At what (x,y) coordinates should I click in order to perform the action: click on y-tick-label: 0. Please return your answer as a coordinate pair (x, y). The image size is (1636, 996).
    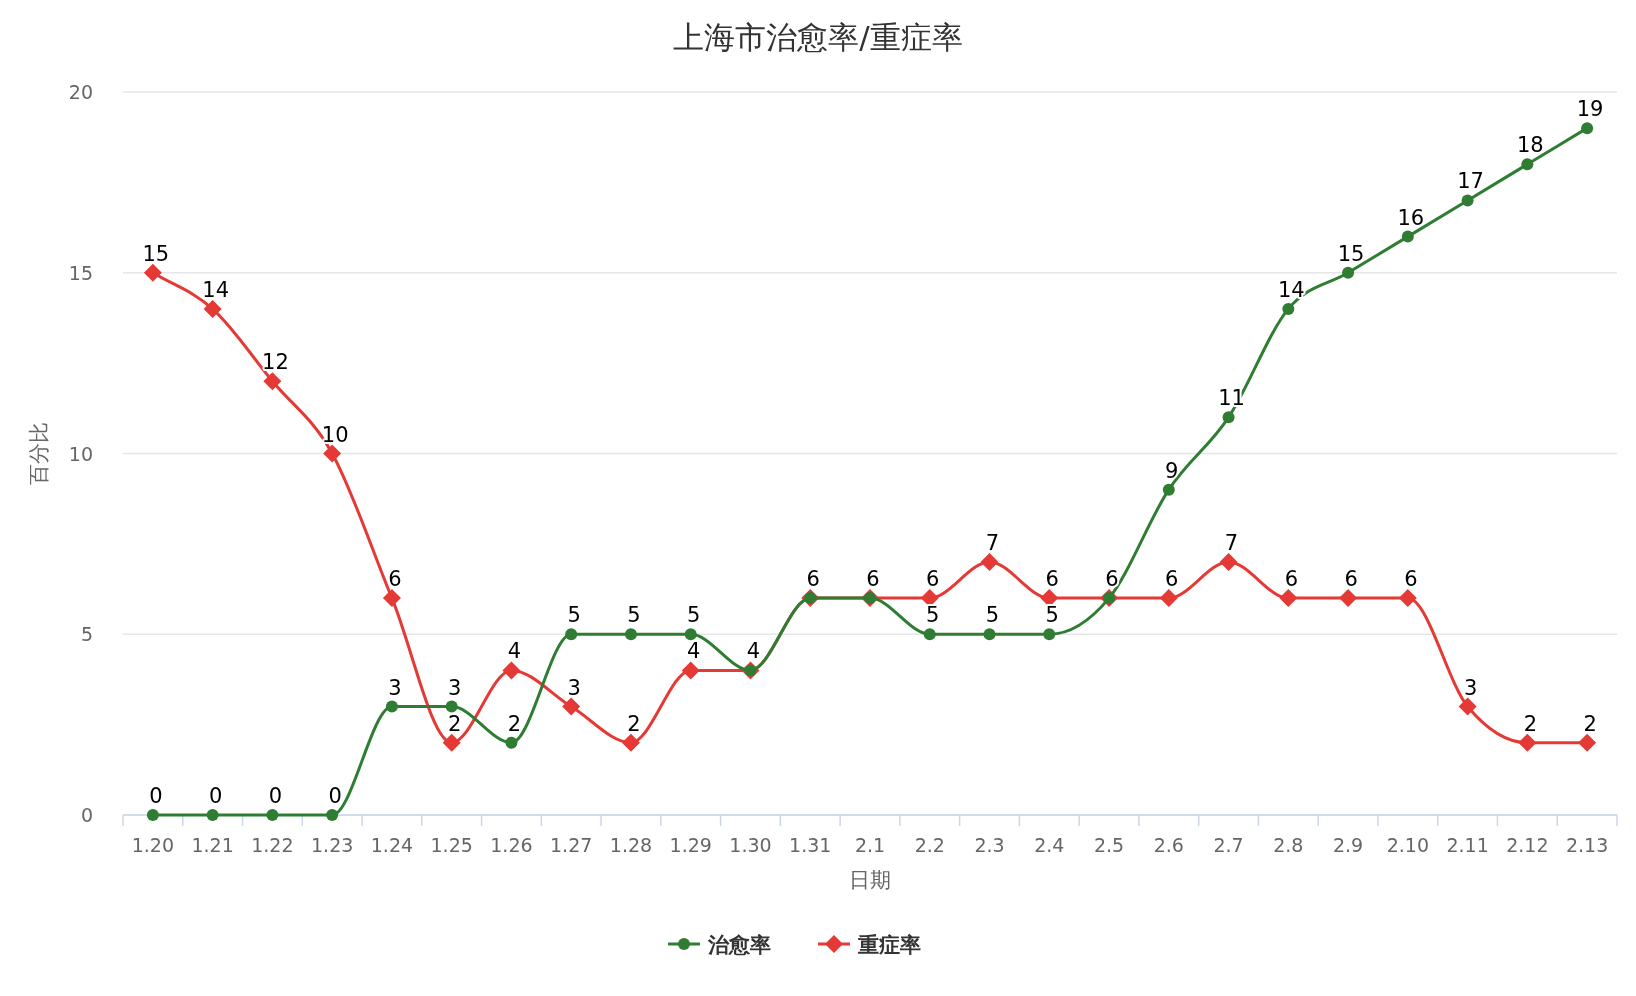
    Looking at the image, I should click on (86, 815).